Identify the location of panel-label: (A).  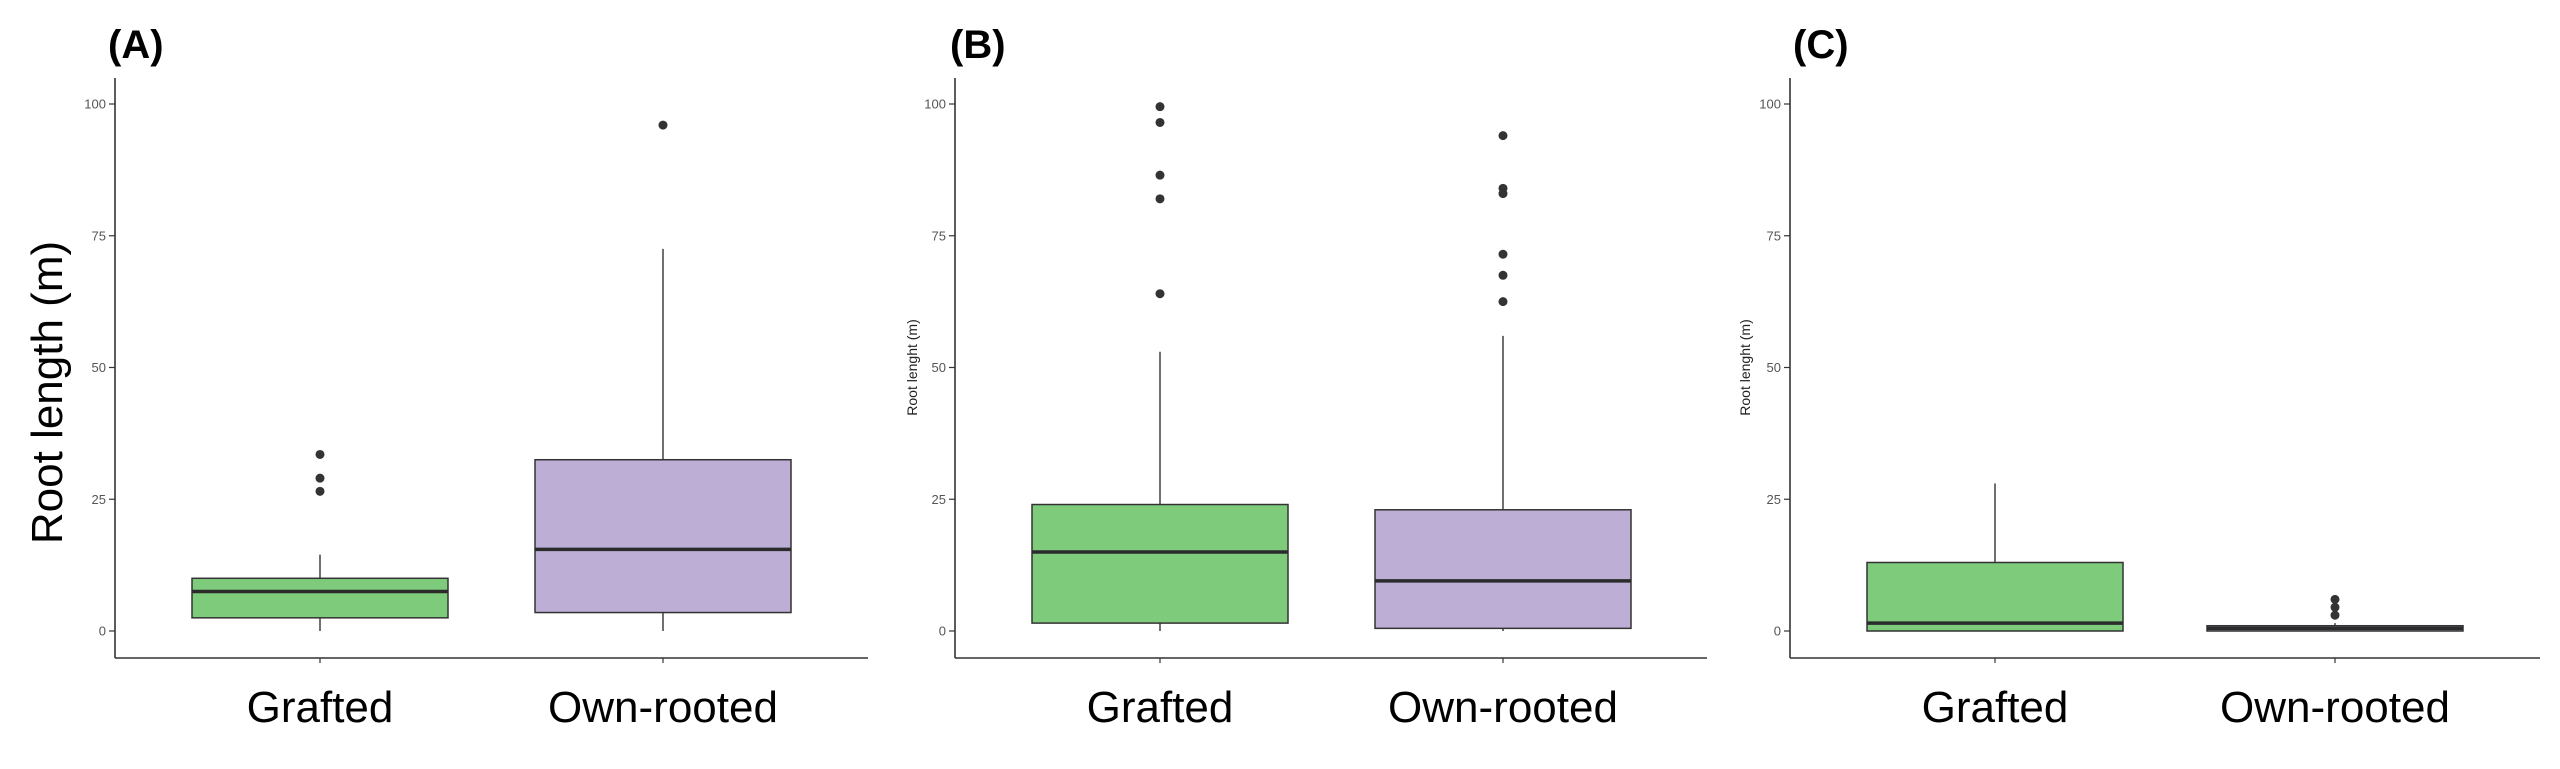
(136, 45).